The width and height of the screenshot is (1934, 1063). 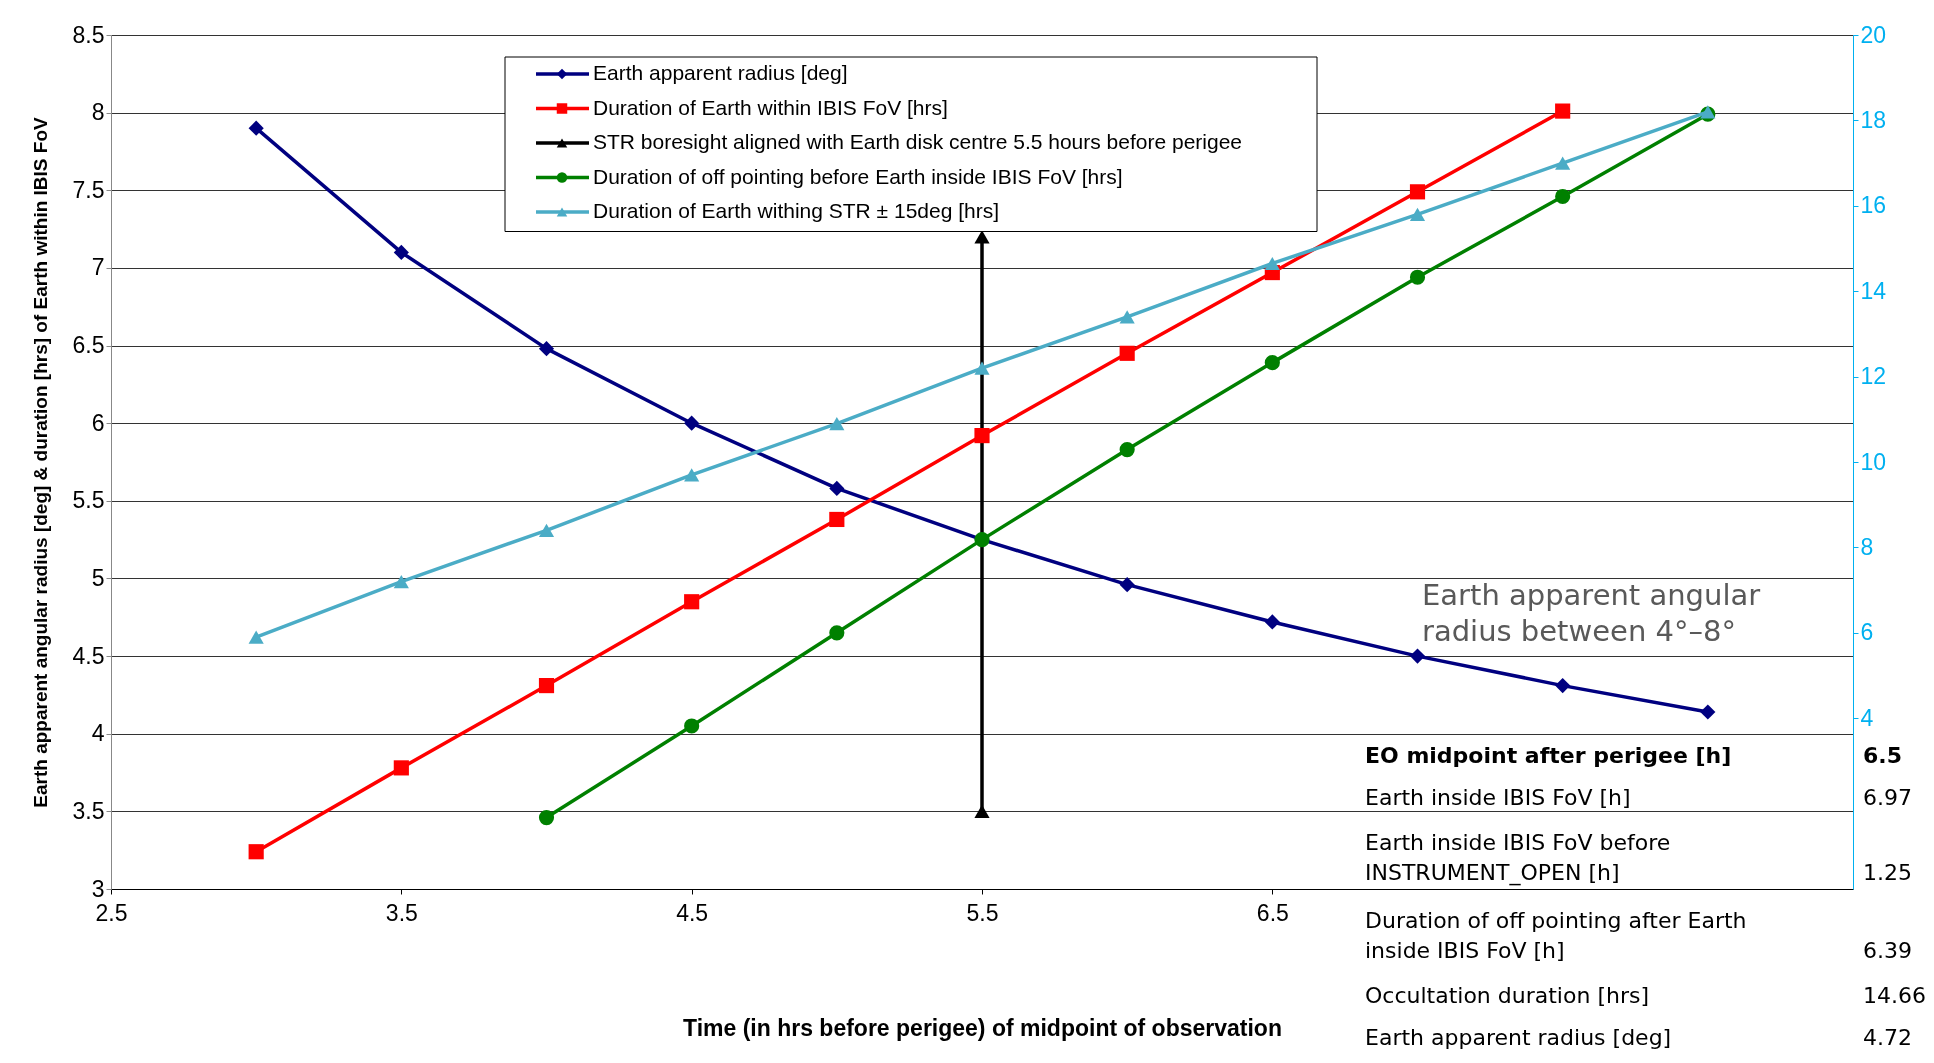 What do you see at coordinates (1873, 119) in the screenshot?
I see `y2-tick-label: 18` at bounding box center [1873, 119].